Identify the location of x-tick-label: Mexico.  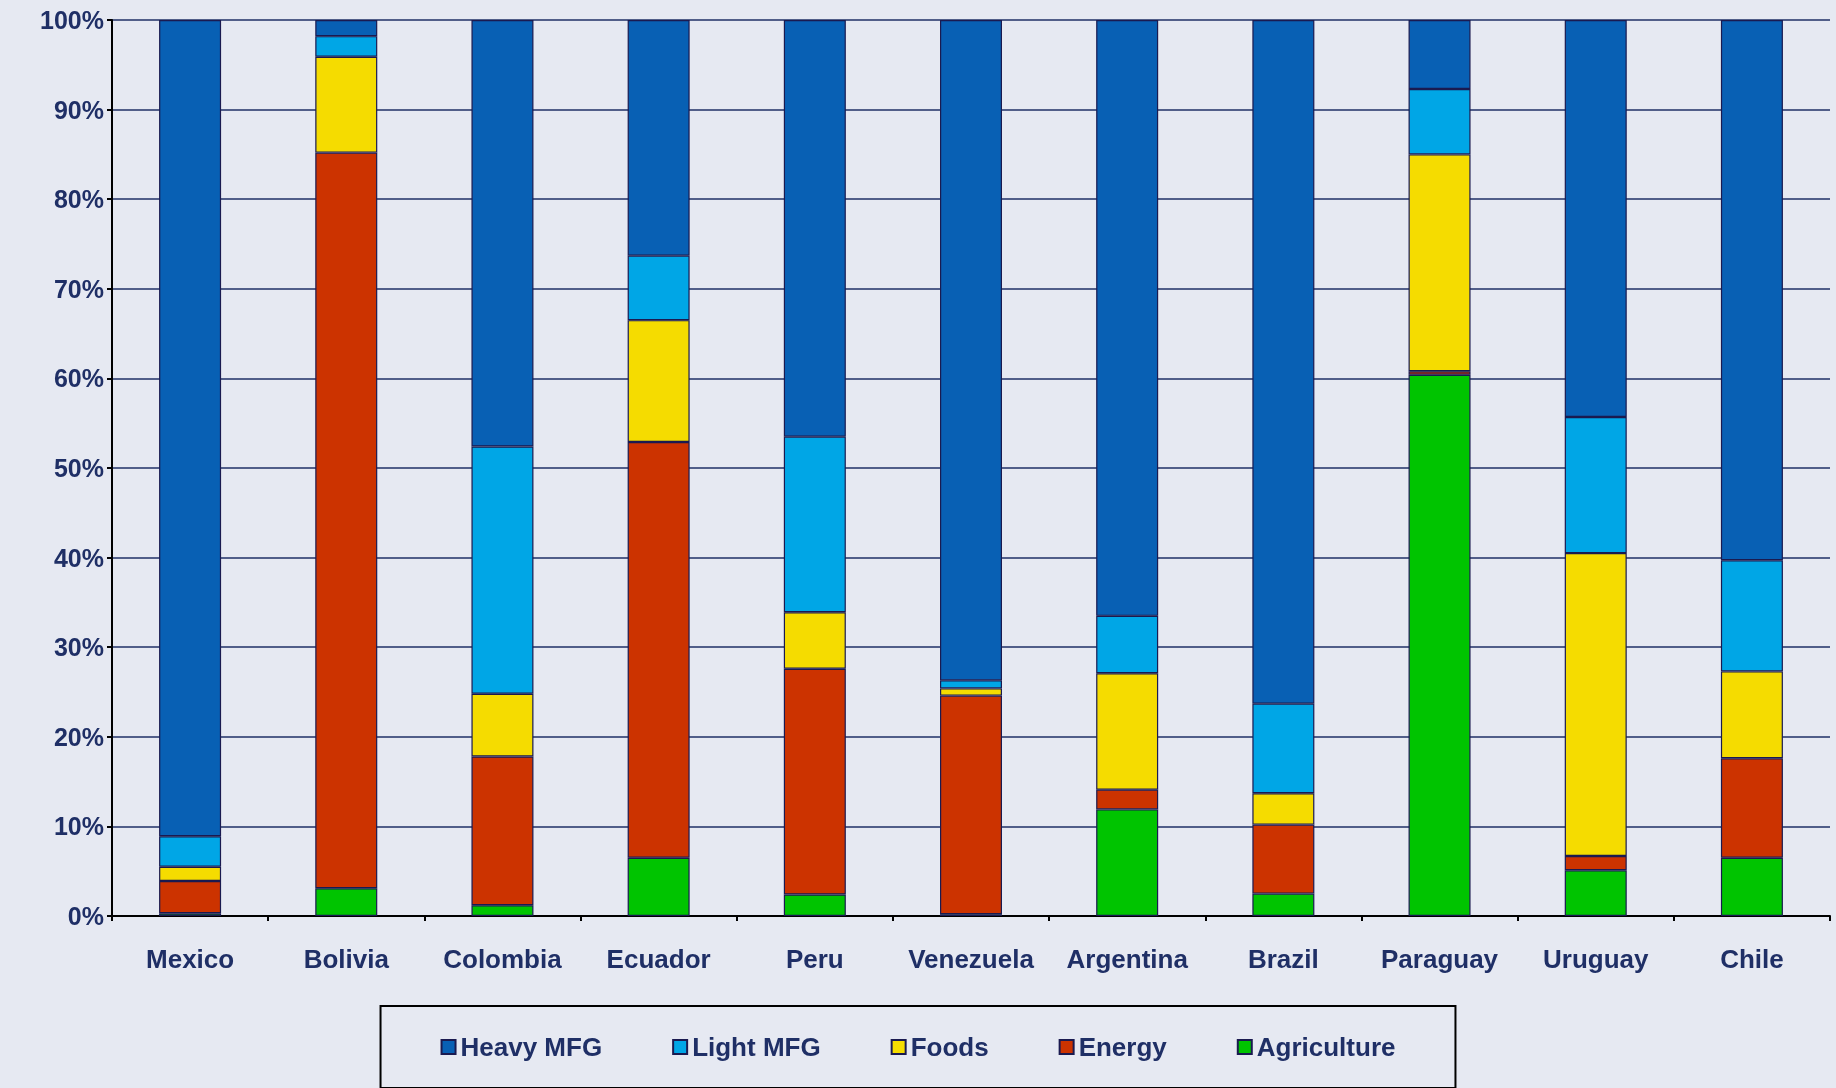
(190, 959).